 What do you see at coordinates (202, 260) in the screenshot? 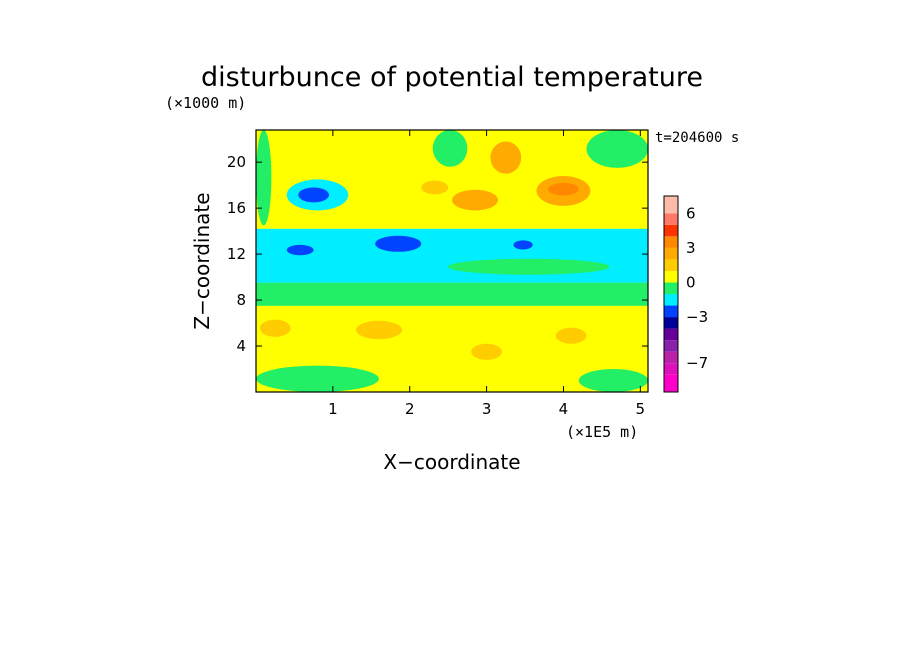
I see `y-axis-label: Z−coordinate` at bounding box center [202, 260].